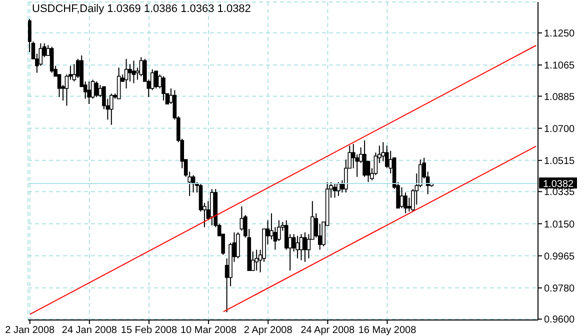 The height and width of the screenshot is (336, 584). What do you see at coordinates (90, 330) in the screenshot?
I see `x-tick-label: 24 Jan 2008` at bounding box center [90, 330].